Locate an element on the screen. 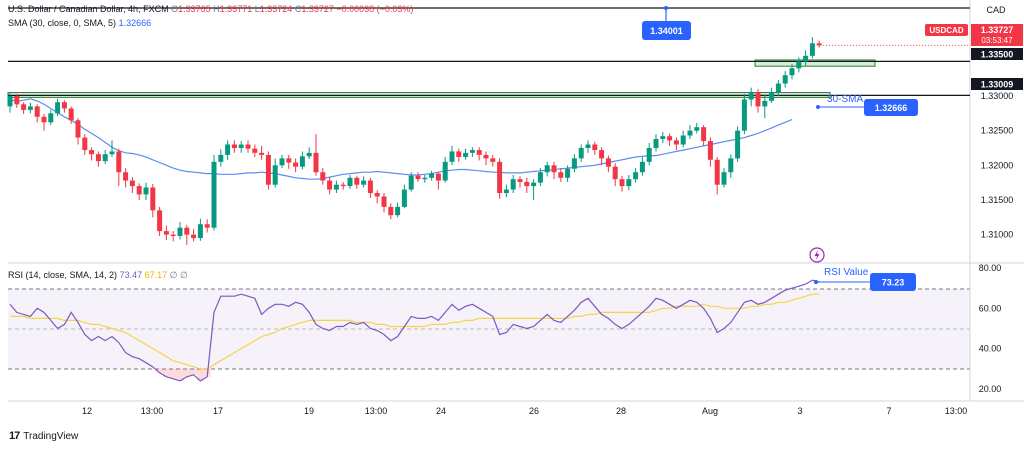 The width and height of the screenshot is (1024, 450). top-price-callout: 1.34001 is located at coordinates (666, 23).